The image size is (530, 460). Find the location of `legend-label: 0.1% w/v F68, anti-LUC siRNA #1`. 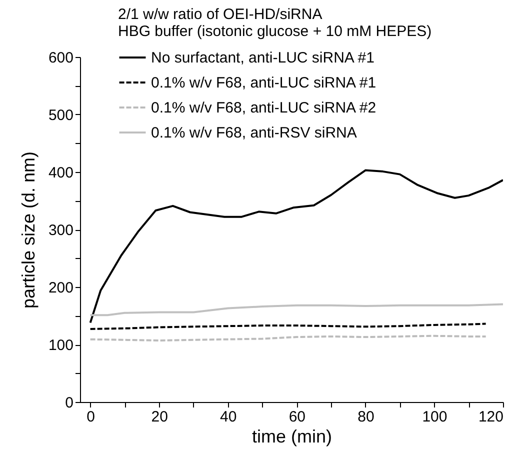

legend-label: 0.1% w/v F68, anti-LUC siRNA #1 is located at coordinates (263, 83).